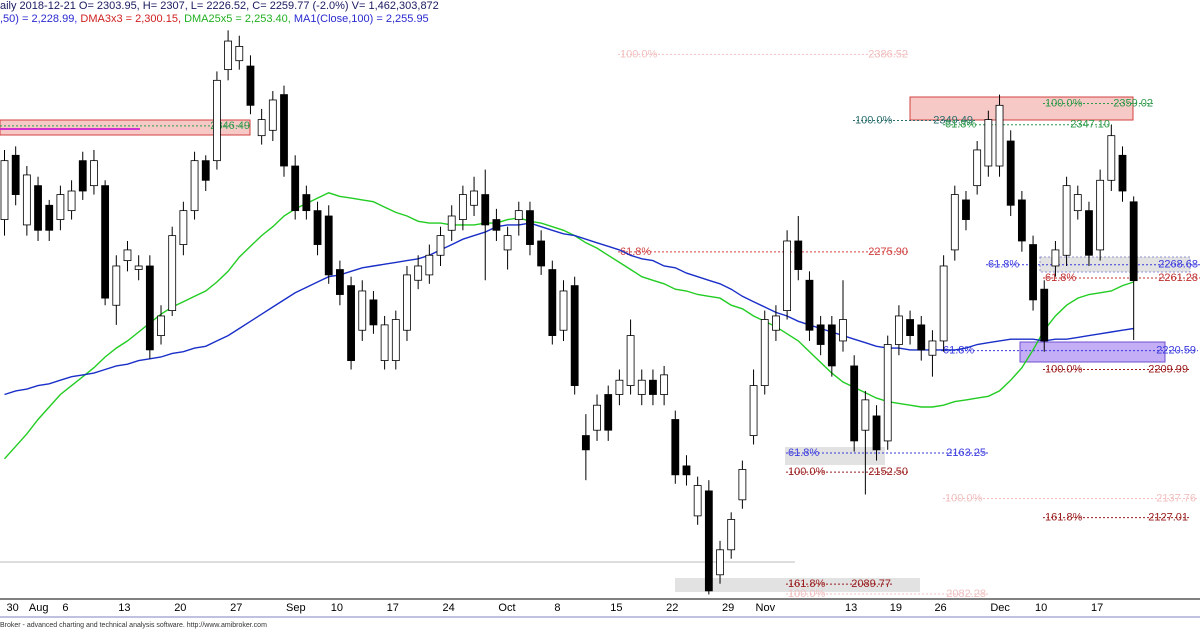  What do you see at coordinates (239, 19) in the screenshot?
I see `indicator-text: DMA25x5 = 2,253.40,` at bounding box center [239, 19].